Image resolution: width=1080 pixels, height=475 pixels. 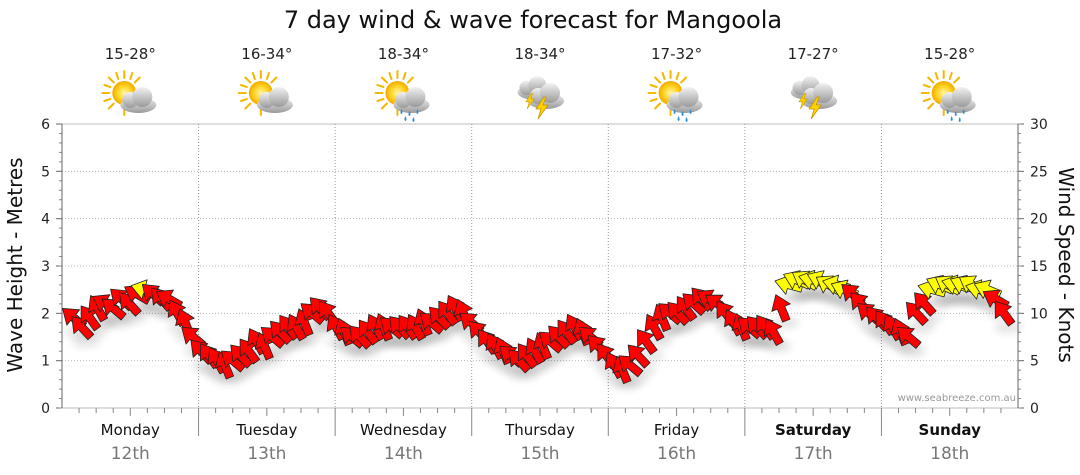 I want to click on day-date: 15th, so click(x=539, y=454).